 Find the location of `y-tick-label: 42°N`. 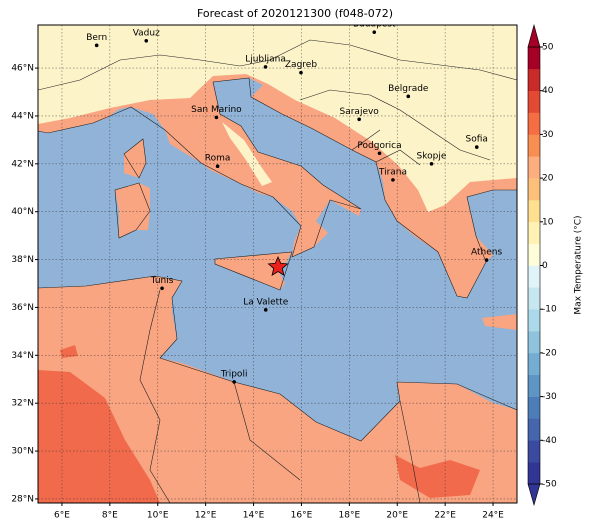

y-tick-label: 42°N is located at coordinates (22, 164).